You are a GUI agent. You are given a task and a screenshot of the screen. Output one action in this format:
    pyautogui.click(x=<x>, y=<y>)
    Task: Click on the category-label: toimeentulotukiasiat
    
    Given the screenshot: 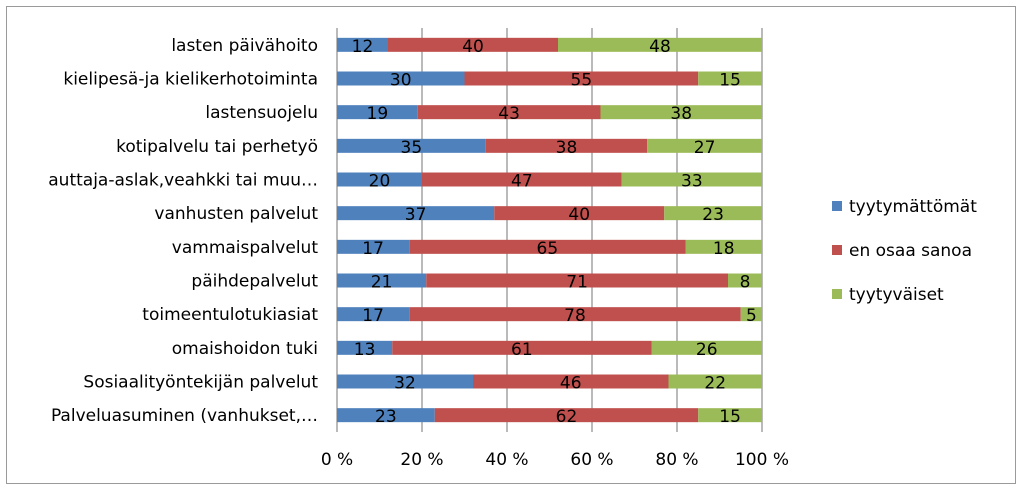 What is the action you would take?
    pyautogui.click(x=230, y=315)
    